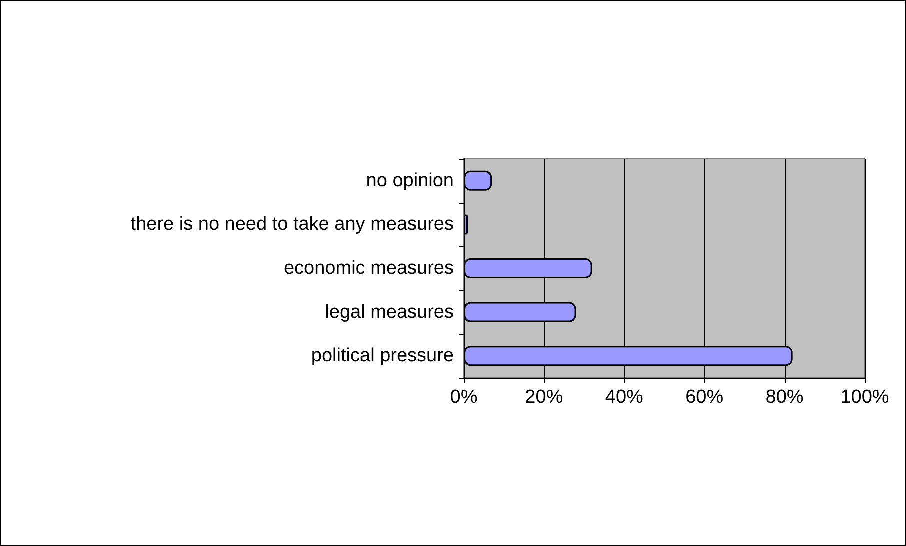  Describe the element at coordinates (865, 397) in the screenshot. I see `x-tick-label: 100%` at that location.